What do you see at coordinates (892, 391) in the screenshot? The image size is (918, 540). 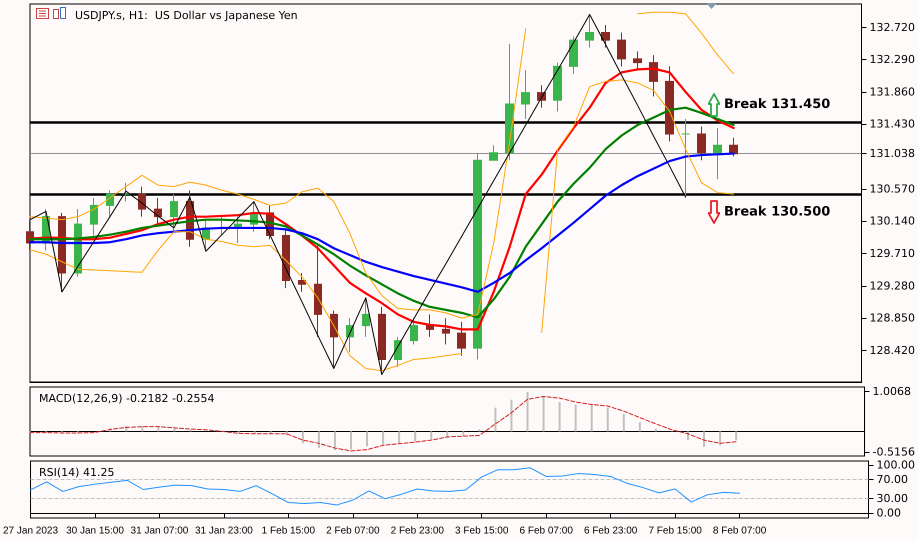 I see `y-tick-label: 1.0068` at bounding box center [892, 391].